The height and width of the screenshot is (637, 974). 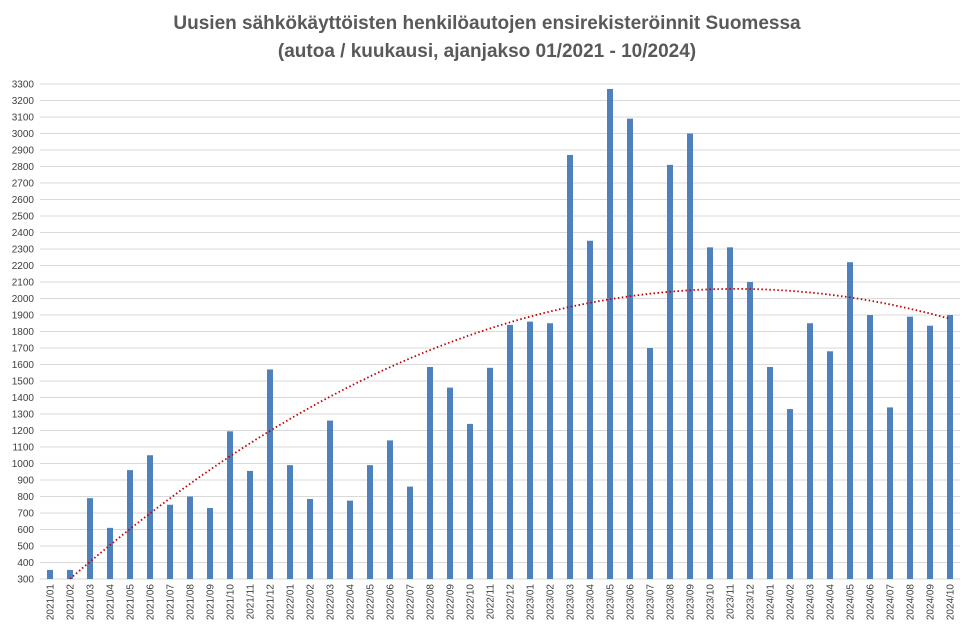 I want to click on x-tick-label: 2023/09, so click(x=691, y=602).